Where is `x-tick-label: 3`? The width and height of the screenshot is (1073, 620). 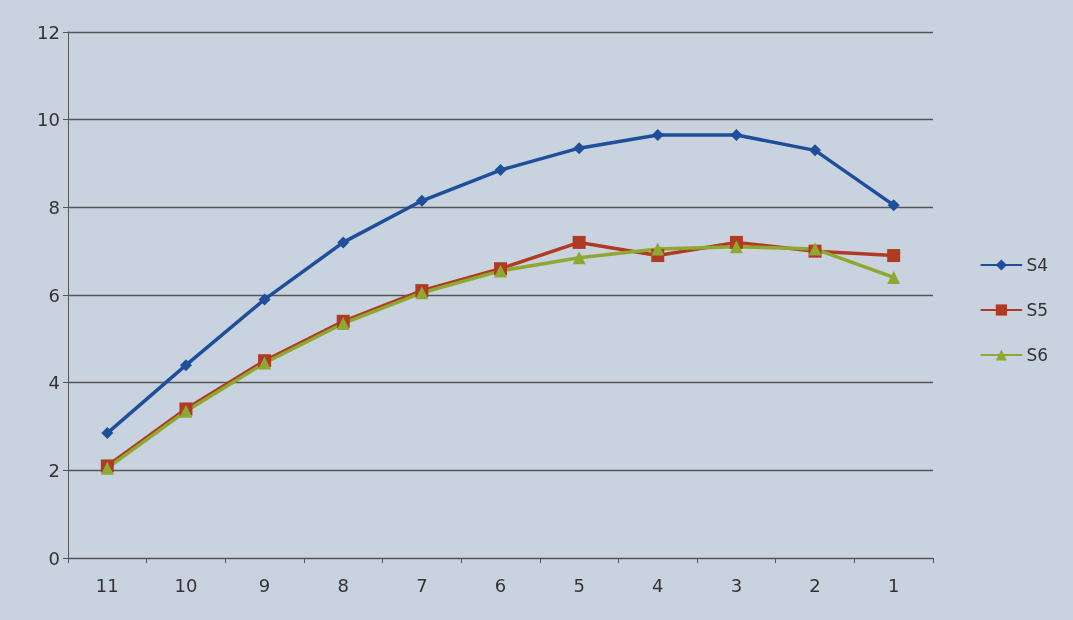
x-tick-label: 3 is located at coordinates (736, 585).